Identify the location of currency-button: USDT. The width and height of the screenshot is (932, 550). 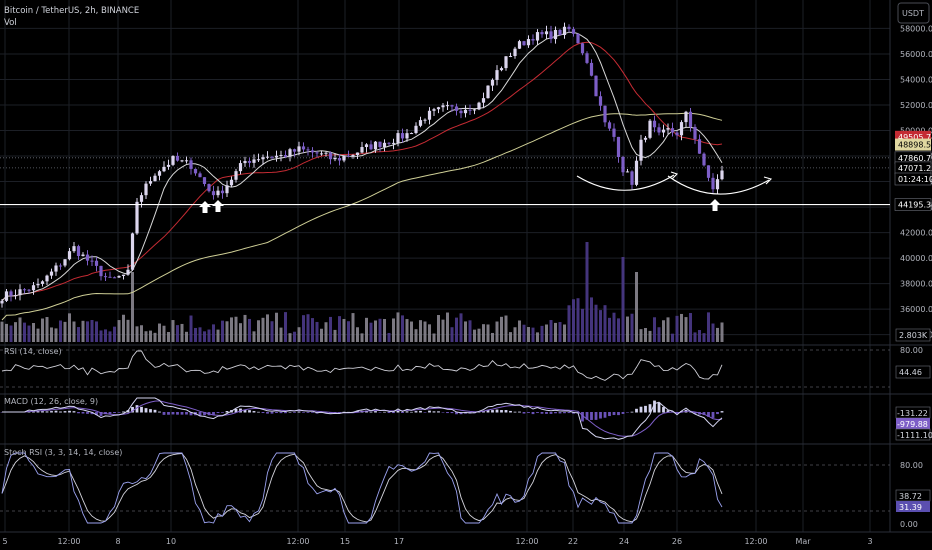
(913, 13).